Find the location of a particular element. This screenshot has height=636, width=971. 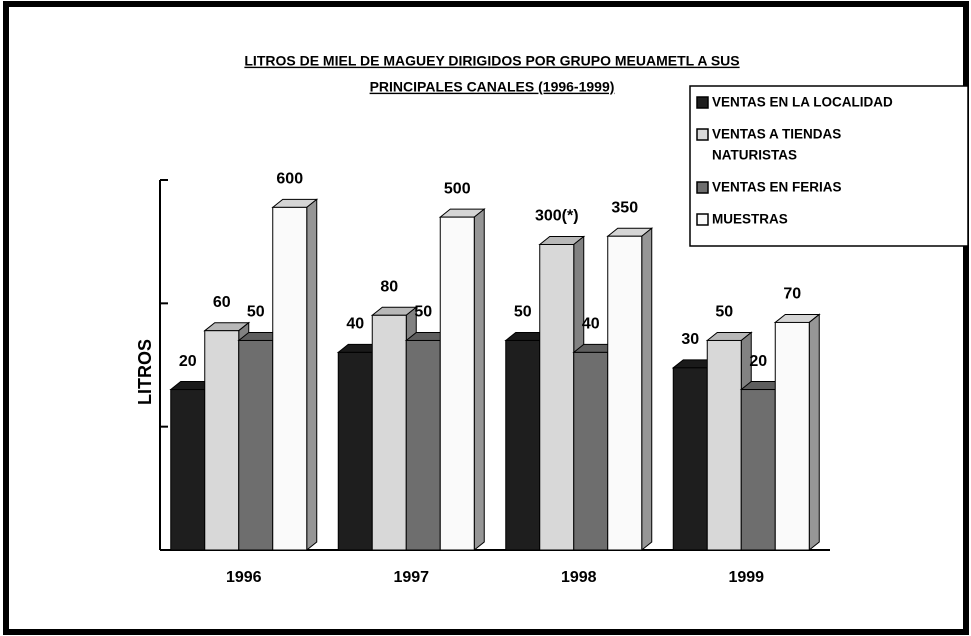

legend-label: NATURISTAS is located at coordinates (754, 155).